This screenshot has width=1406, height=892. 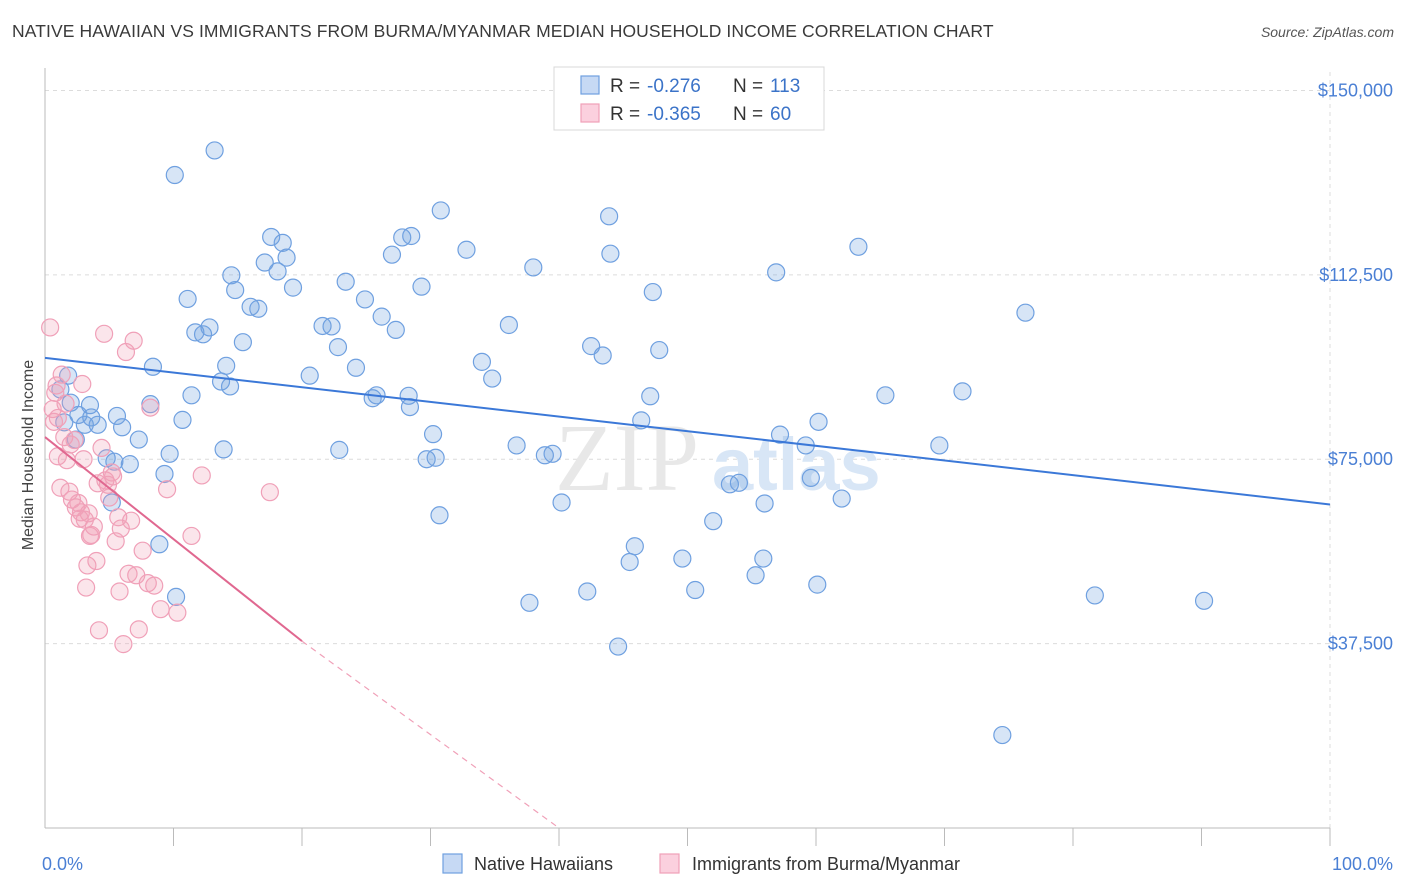 I want to click on watermark-atlas: atlas, so click(x=796, y=464).